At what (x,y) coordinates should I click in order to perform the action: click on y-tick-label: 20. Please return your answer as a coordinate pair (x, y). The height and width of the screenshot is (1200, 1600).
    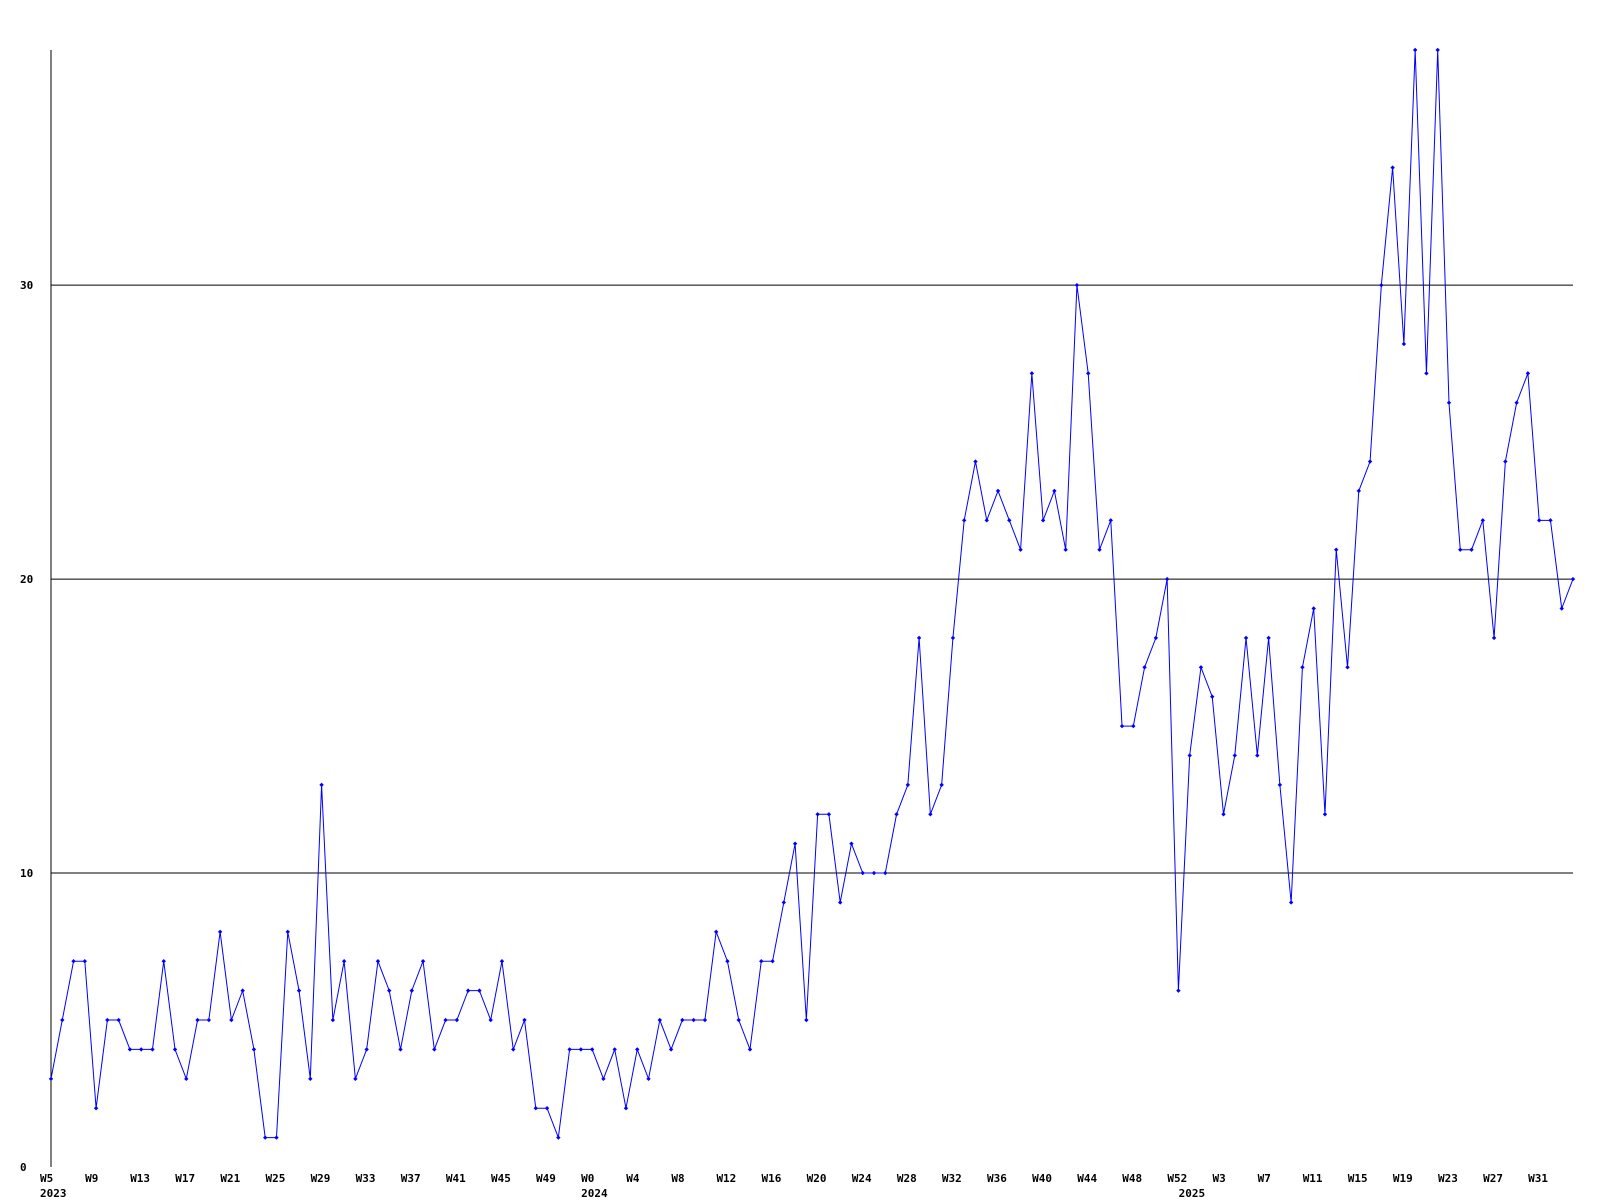
    Looking at the image, I should click on (26, 579).